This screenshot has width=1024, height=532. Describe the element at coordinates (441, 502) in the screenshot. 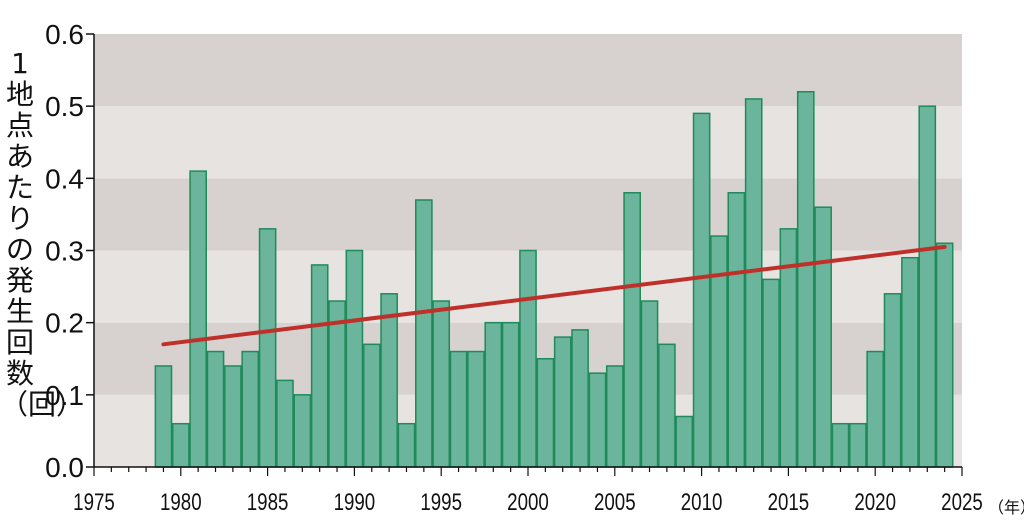

I see `x-tick-label: 1995` at that location.